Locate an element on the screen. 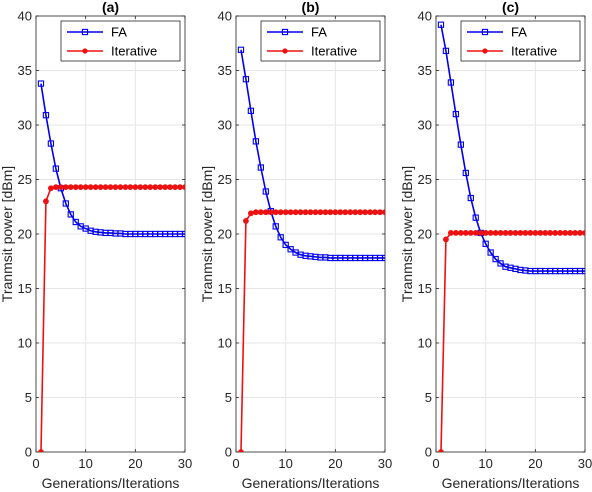 This screenshot has width=592, height=492. x-axis-label: Generations/Iterations is located at coordinates (111, 483).